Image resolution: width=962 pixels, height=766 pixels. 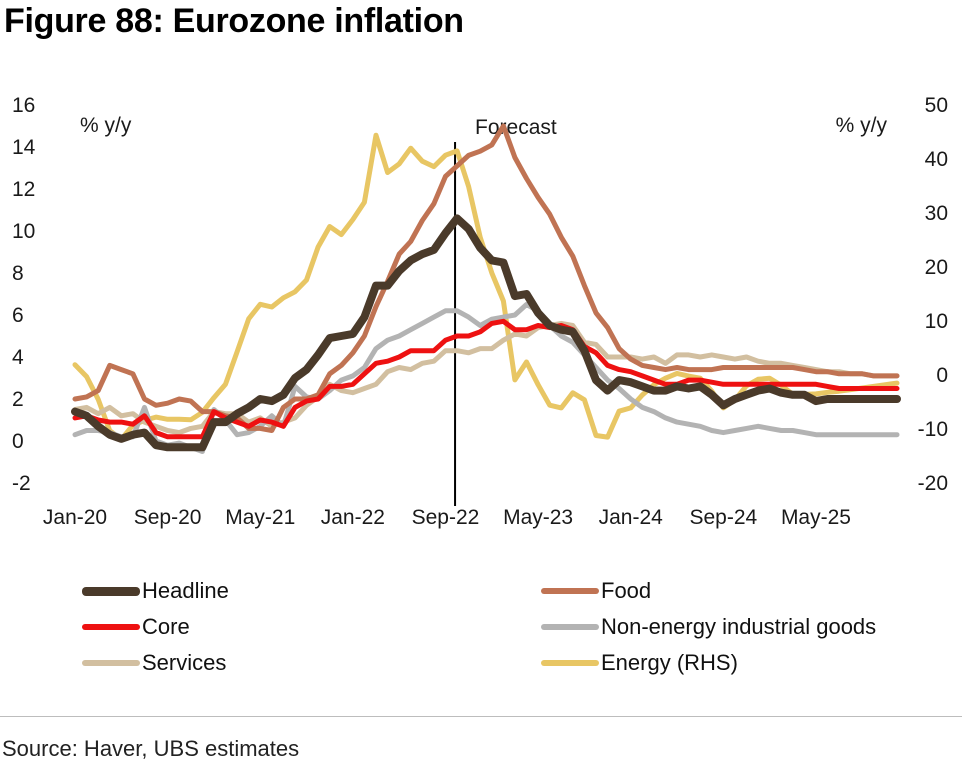 I want to click on x-tick-label: May-21, so click(x=260, y=517).